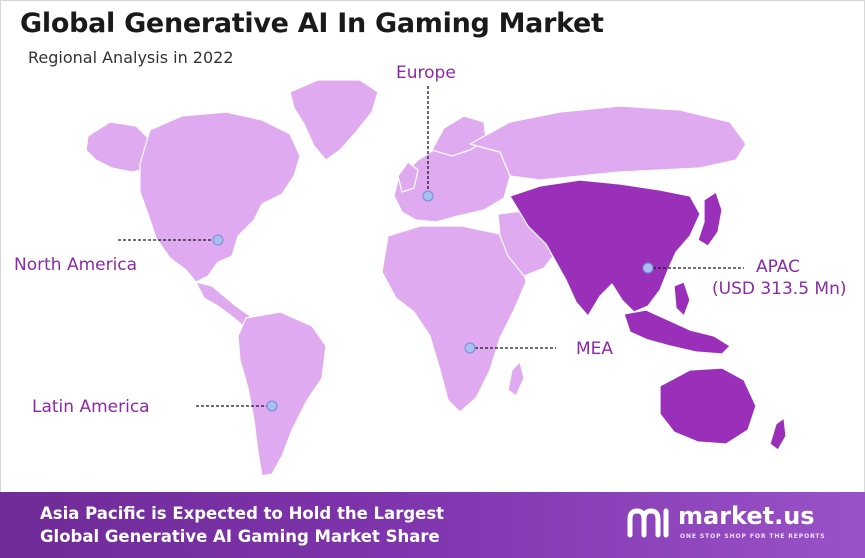 Image resolution: width=865 pixels, height=558 pixels. I want to click on marker-apac, so click(648, 268).